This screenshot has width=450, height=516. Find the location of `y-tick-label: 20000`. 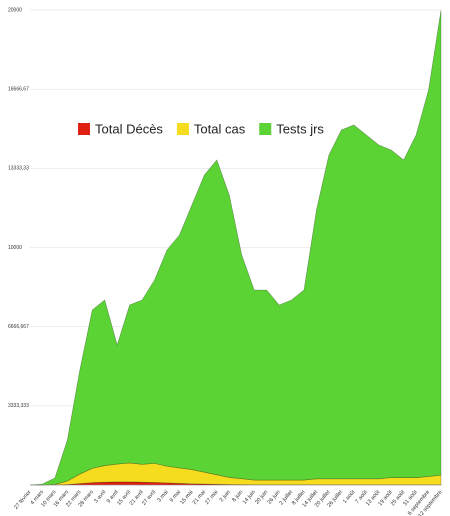

y-tick-label: 20000 is located at coordinates (15, 10).